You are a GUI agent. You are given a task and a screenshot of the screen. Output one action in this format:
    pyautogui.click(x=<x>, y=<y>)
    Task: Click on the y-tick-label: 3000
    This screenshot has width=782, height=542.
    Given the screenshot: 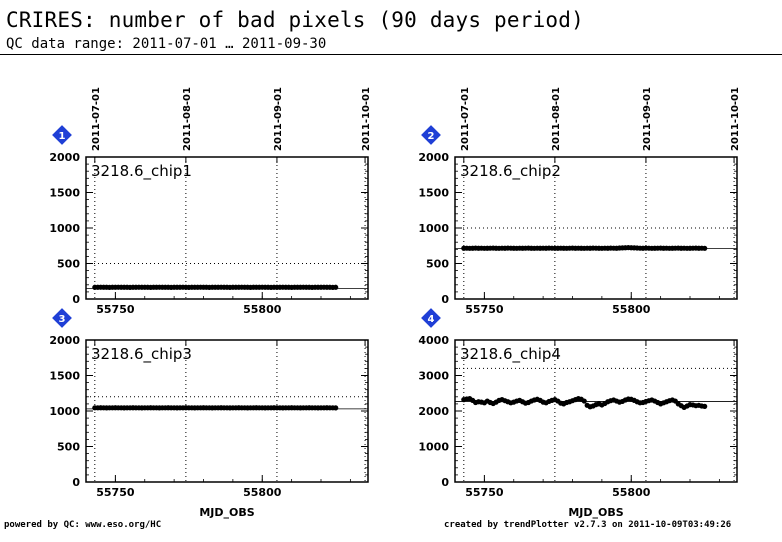 What is the action you would take?
    pyautogui.click(x=433, y=376)
    